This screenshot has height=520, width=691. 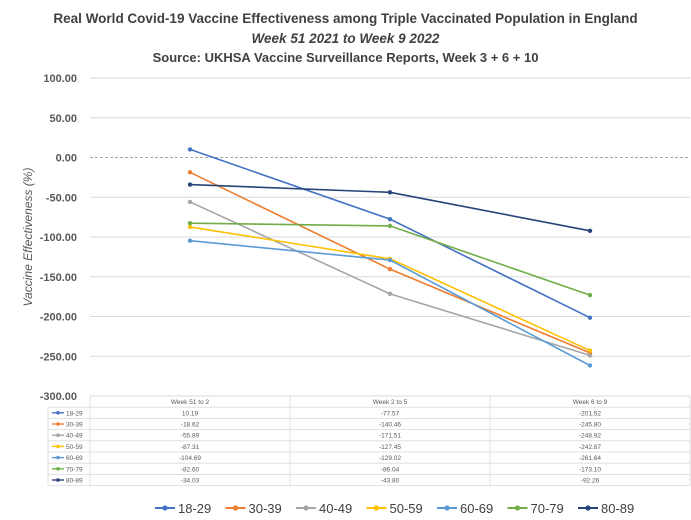 I want to click on legend-label-60-69: 60-69, so click(x=476, y=508).